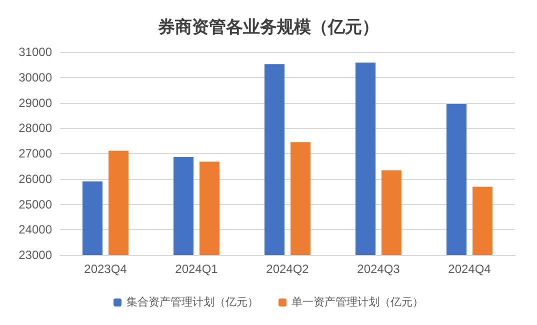 This screenshot has width=537, height=325. What do you see at coordinates (35, 103) in the screenshot?
I see `y-tick-label: 29000` at bounding box center [35, 103].